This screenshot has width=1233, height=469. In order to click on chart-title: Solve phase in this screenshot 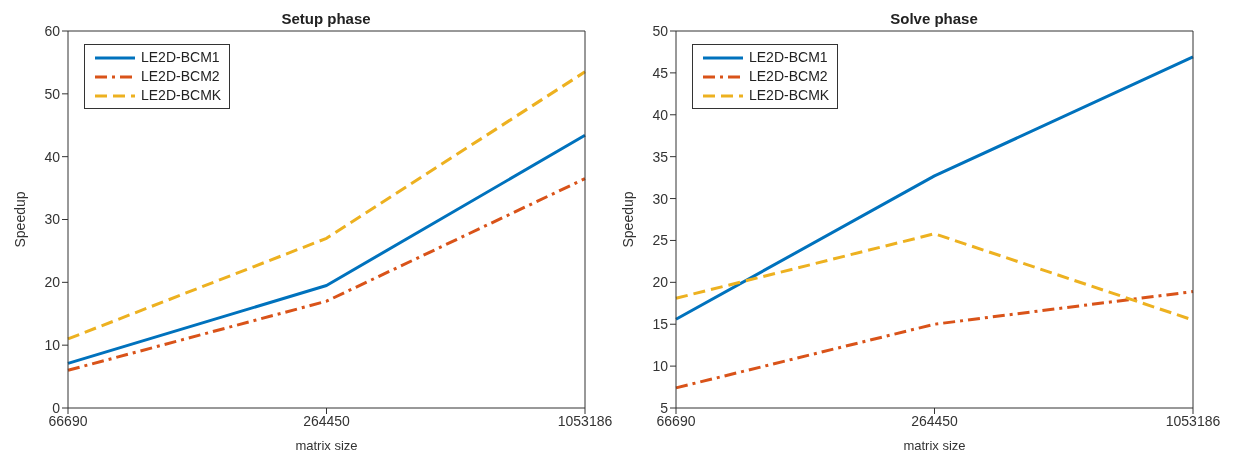, I will do `click(934, 18)`.